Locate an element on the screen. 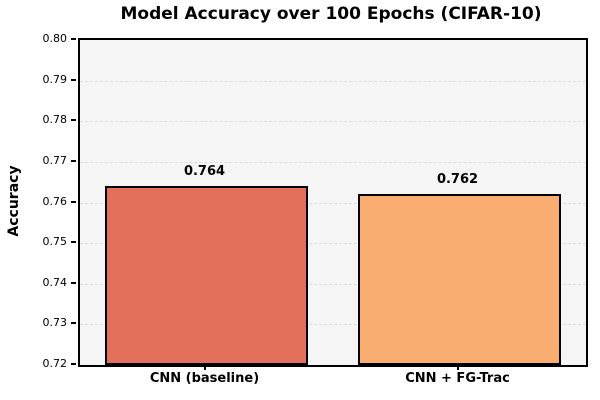 The image size is (600, 400). y-tick-label: 0.78 is located at coordinates (55, 120).